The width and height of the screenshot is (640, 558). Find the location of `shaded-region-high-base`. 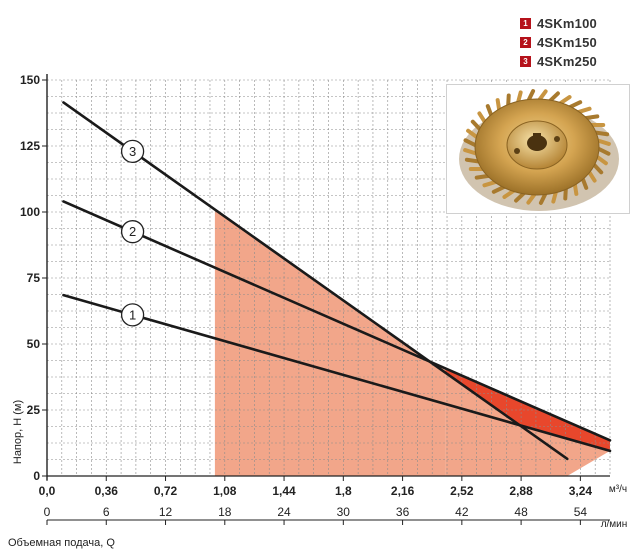

shaded-region-high-base is located at coordinates (527, 424).